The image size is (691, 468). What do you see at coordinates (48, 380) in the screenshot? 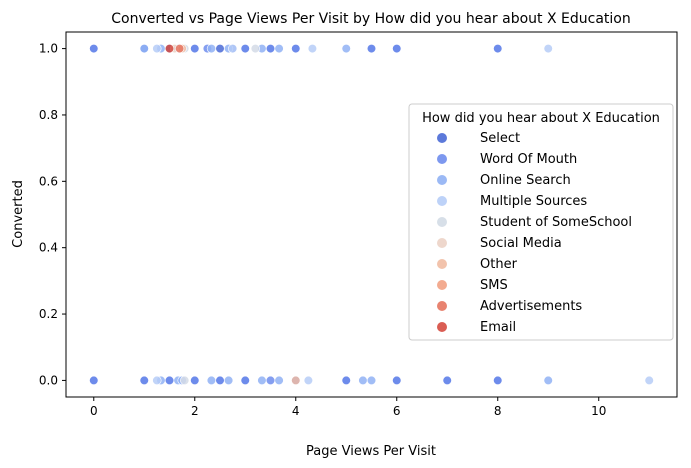
I see `y-tick-label: 0.0` at bounding box center [48, 380].